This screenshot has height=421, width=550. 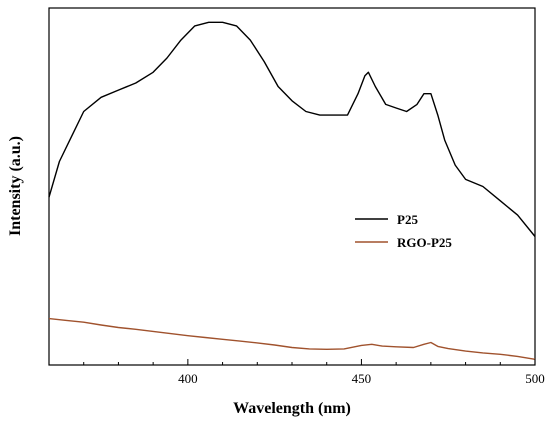 What do you see at coordinates (15, 186) in the screenshot?
I see `y-axis-title: Intensity (a.u.)` at bounding box center [15, 186].